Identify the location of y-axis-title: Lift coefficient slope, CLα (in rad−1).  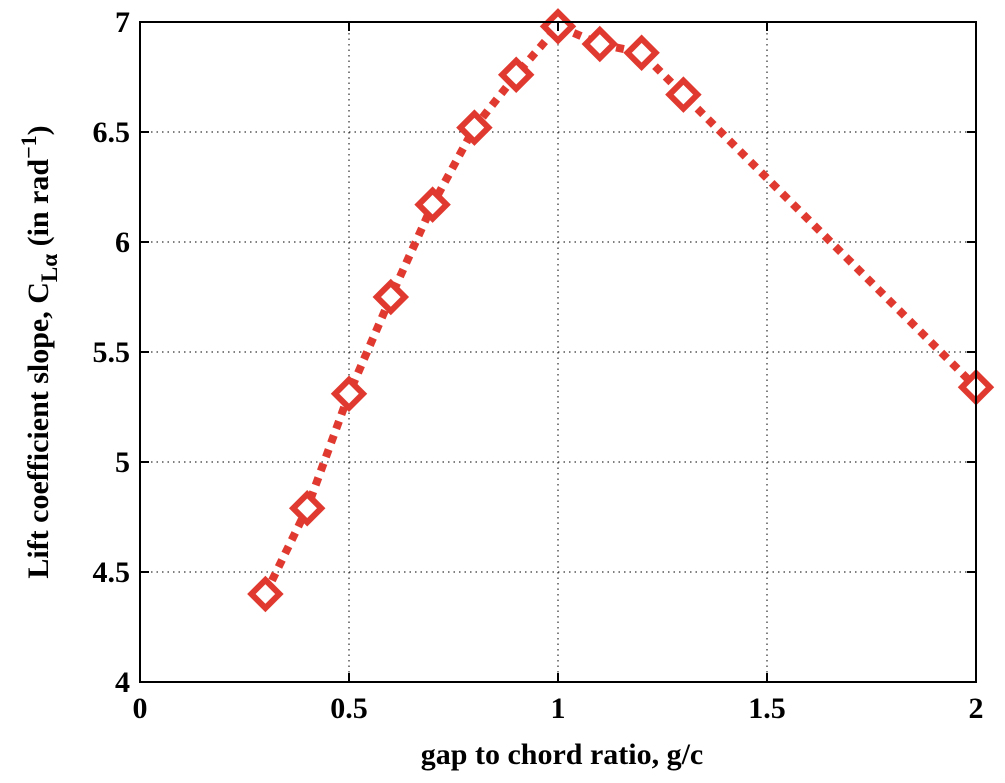
(39, 351).